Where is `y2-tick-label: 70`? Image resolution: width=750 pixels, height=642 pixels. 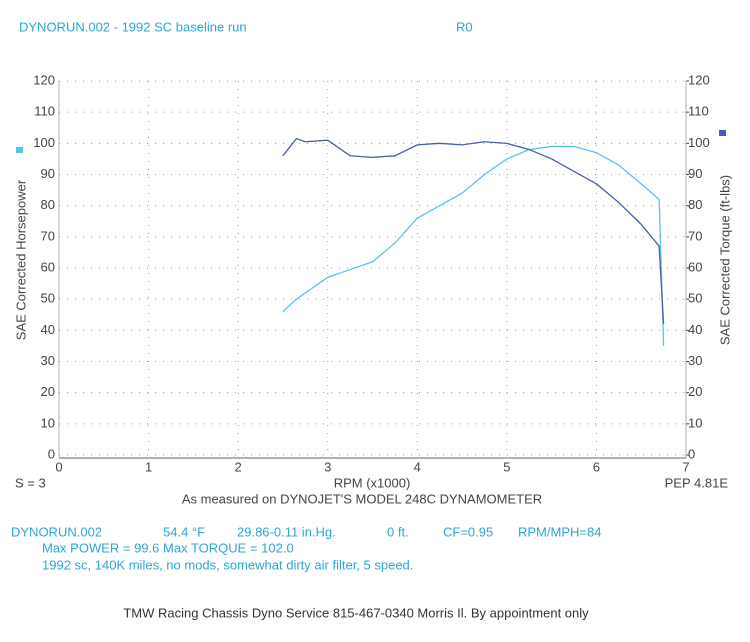
y2-tick-label: 70 is located at coordinates (695, 235).